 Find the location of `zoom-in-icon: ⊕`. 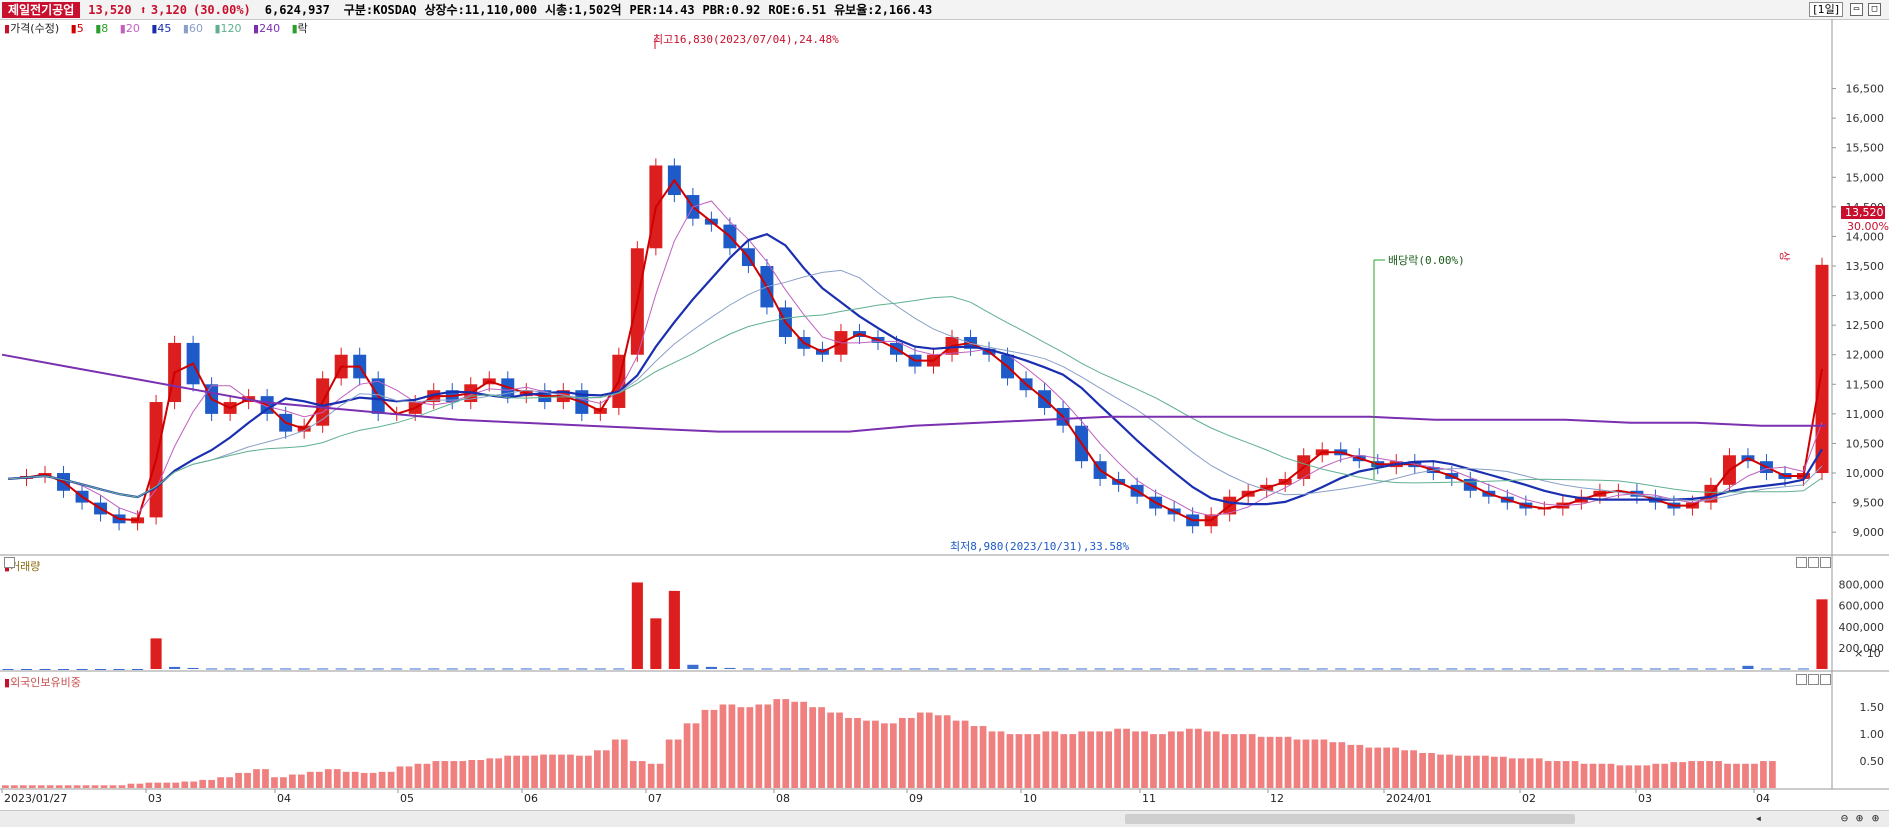

zoom-in-icon: ⊕ is located at coordinates (1875, 818).